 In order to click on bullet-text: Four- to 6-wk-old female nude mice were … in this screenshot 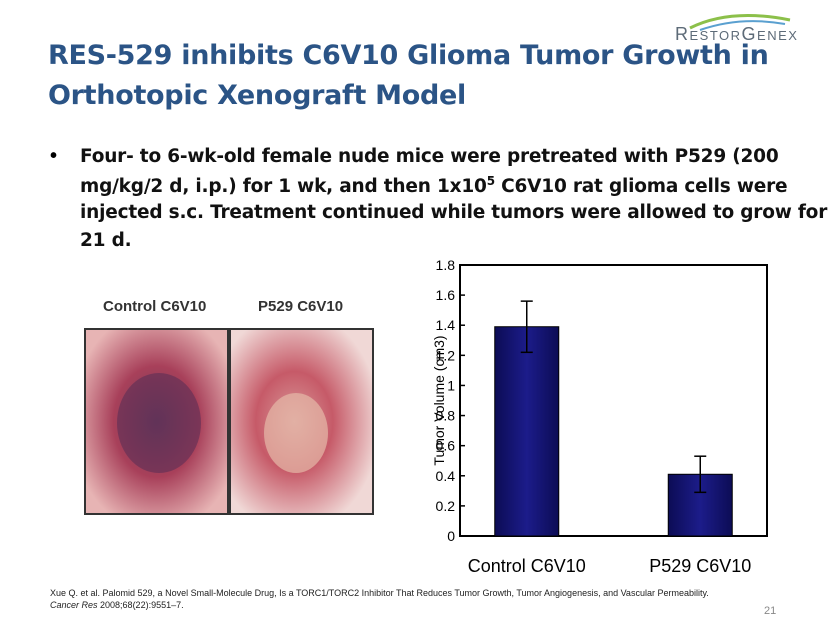, I will do `click(429, 156)`.